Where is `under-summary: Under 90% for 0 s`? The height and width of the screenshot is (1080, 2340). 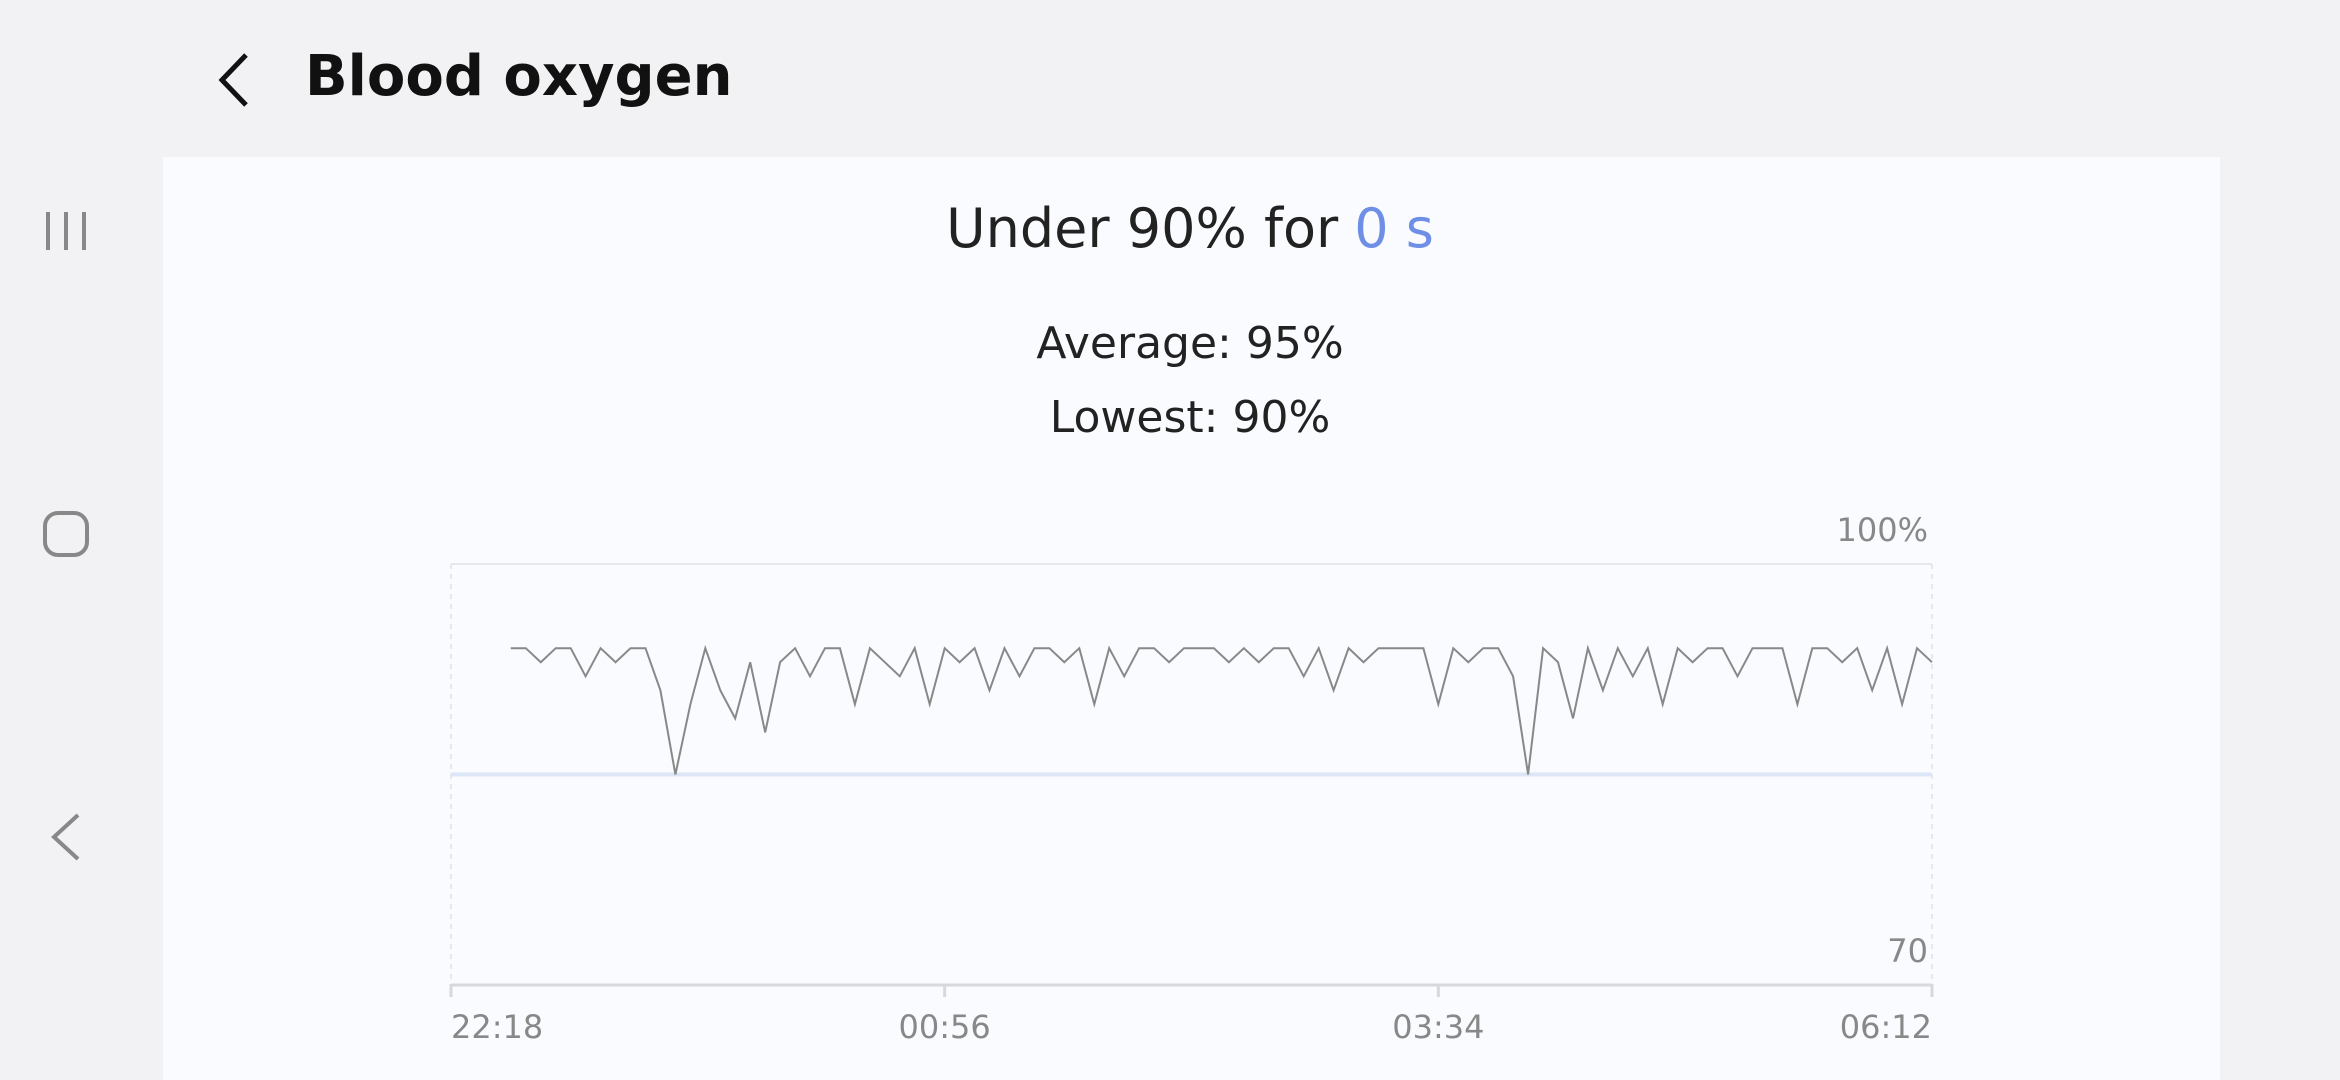 under-summary: Under 90% for 0 s is located at coordinates (1190, 228).